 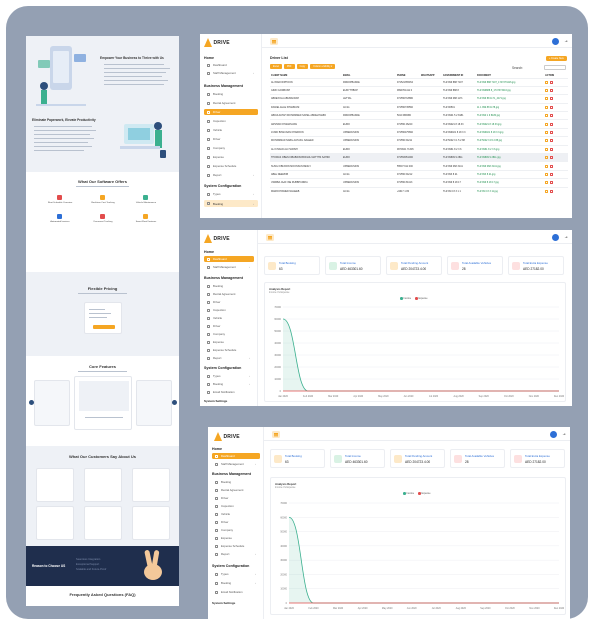 I want to click on excel-button: Excel, so click(x=276, y=66).